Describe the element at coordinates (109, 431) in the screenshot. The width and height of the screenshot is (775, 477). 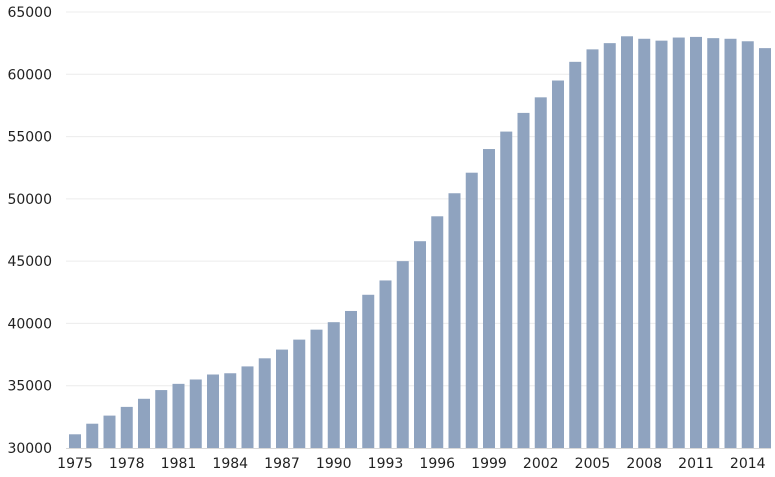
I see `bar-1977` at that location.